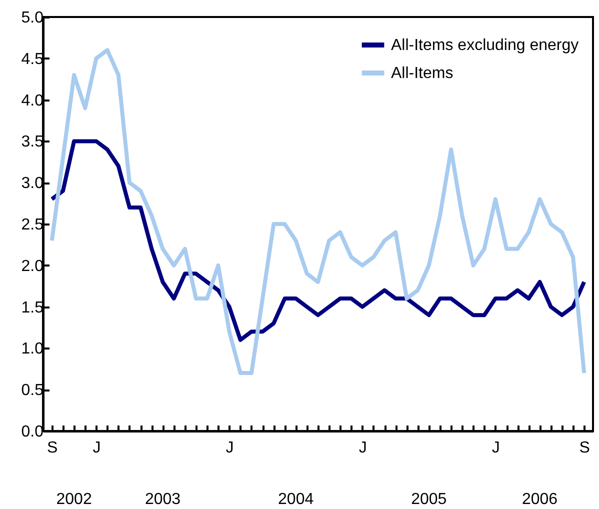 This screenshot has width=599, height=509. Describe the element at coordinates (32, 59) in the screenshot. I see `y-tick-label: 4.5` at that location.